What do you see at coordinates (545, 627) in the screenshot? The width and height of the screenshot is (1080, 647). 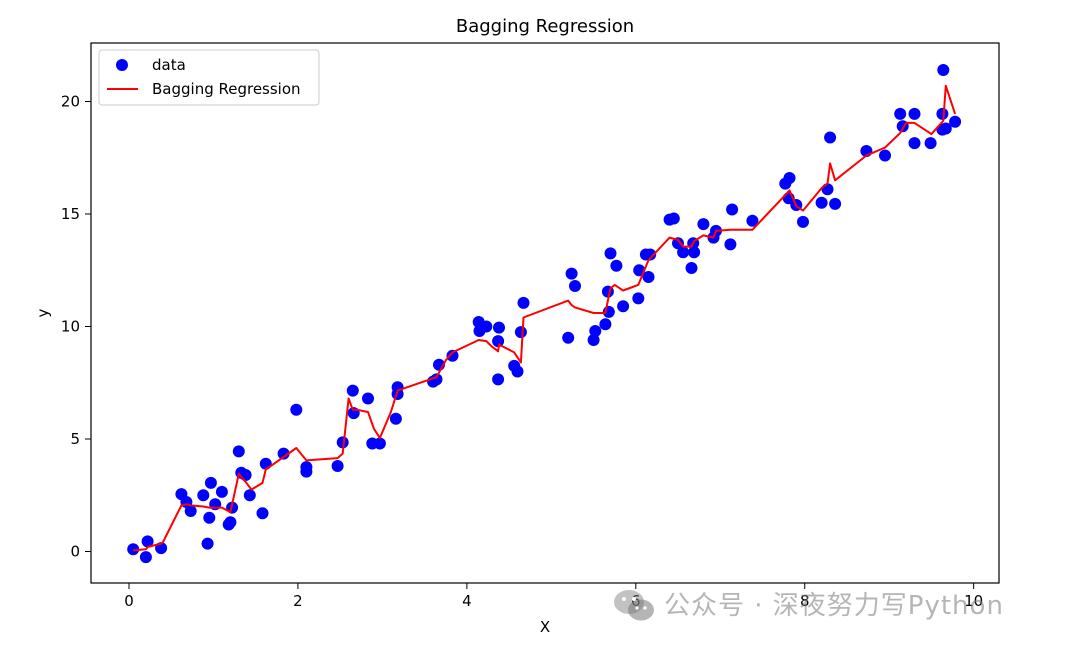 I see `x-axis-label: X` at bounding box center [545, 627].